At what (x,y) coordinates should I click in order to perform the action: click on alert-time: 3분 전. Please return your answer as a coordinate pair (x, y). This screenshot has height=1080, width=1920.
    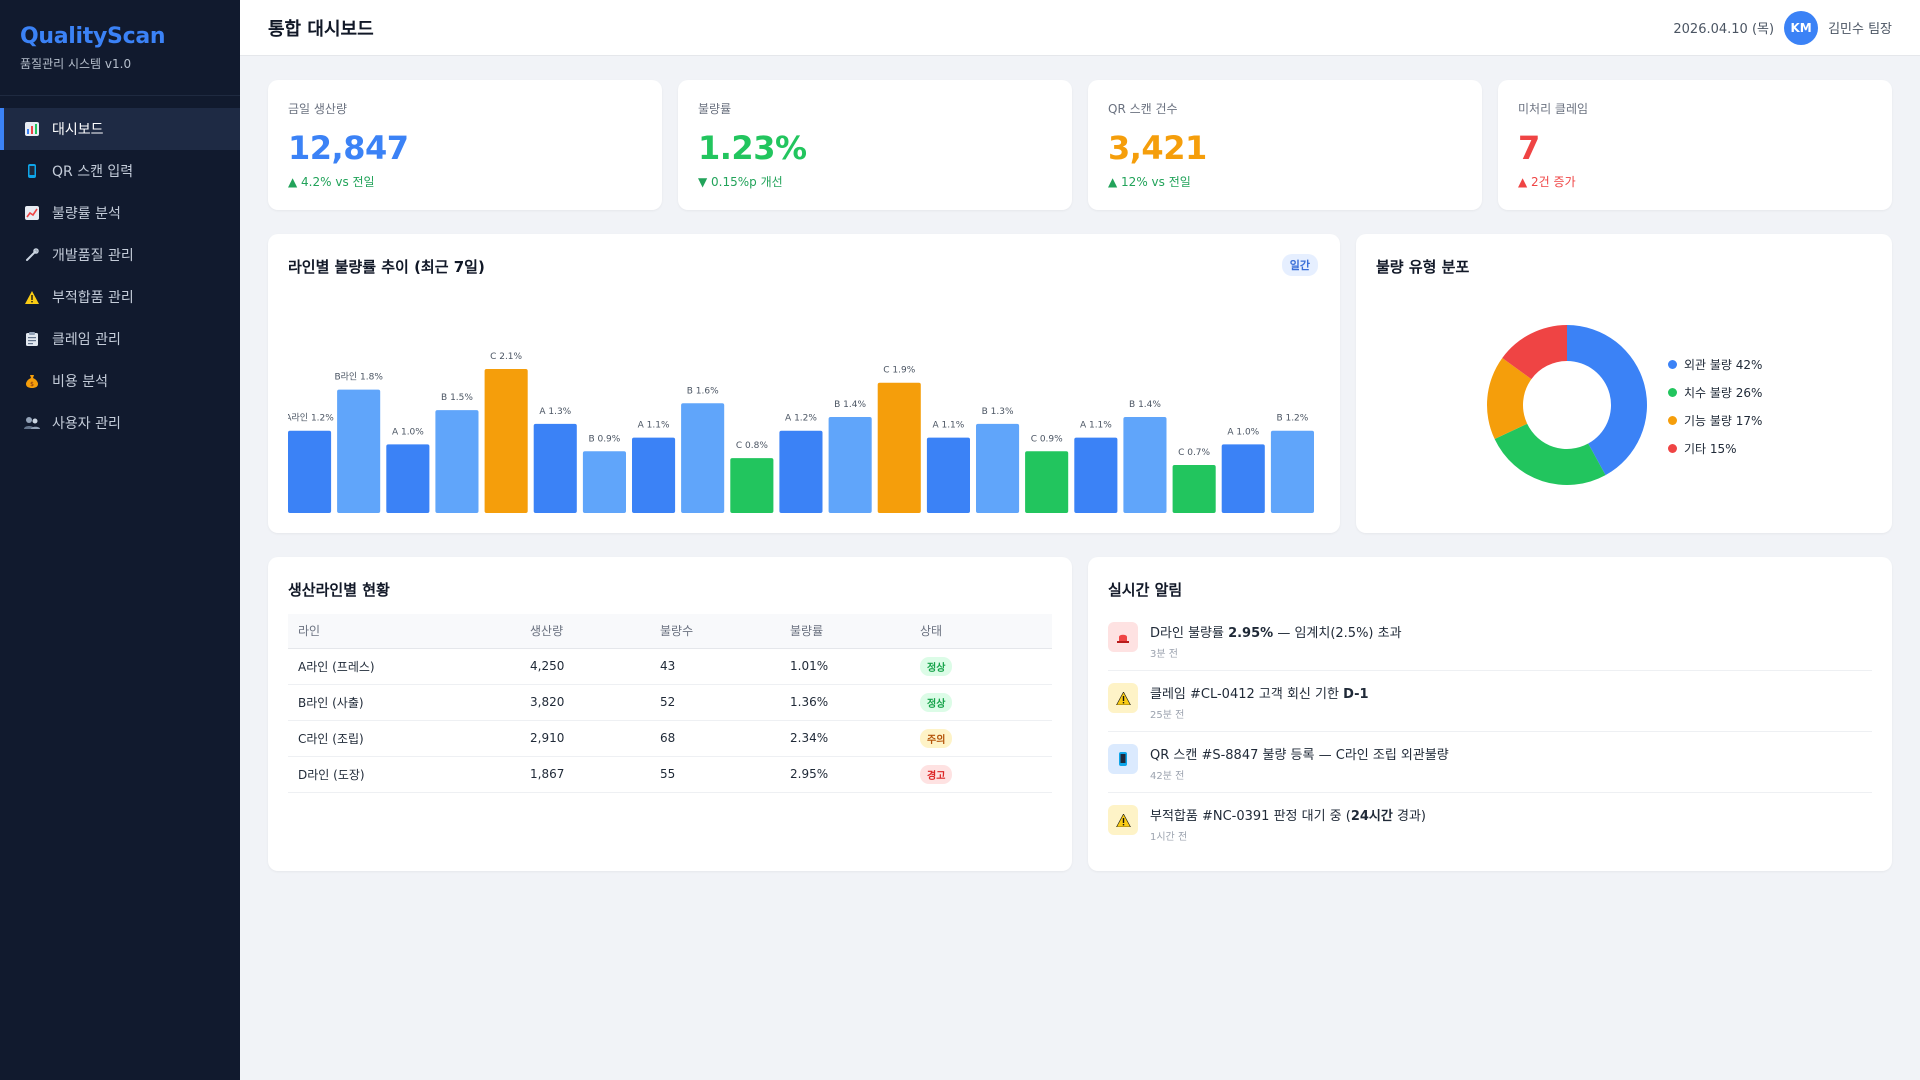
    Looking at the image, I should click on (1164, 654).